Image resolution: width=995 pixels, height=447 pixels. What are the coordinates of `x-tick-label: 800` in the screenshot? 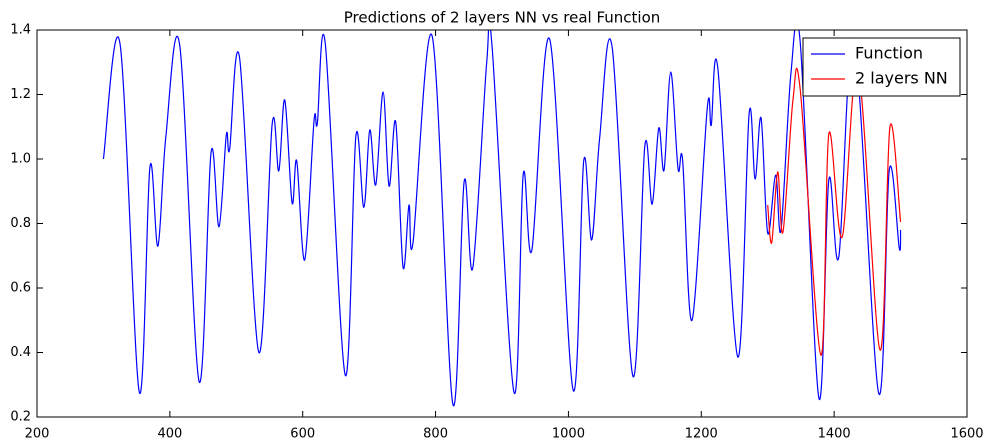 It's located at (435, 434).